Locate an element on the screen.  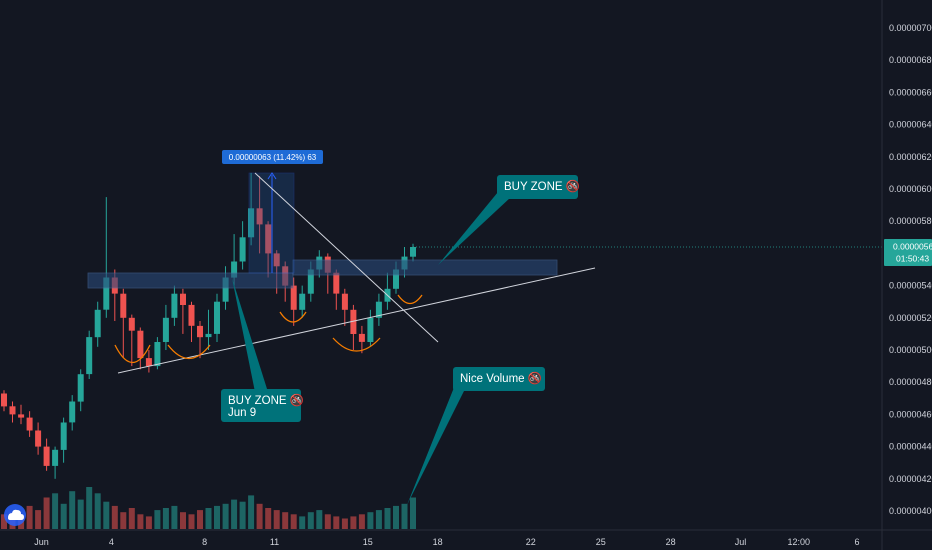
buy-zone-top-callout-box is located at coordinates (537, 187).